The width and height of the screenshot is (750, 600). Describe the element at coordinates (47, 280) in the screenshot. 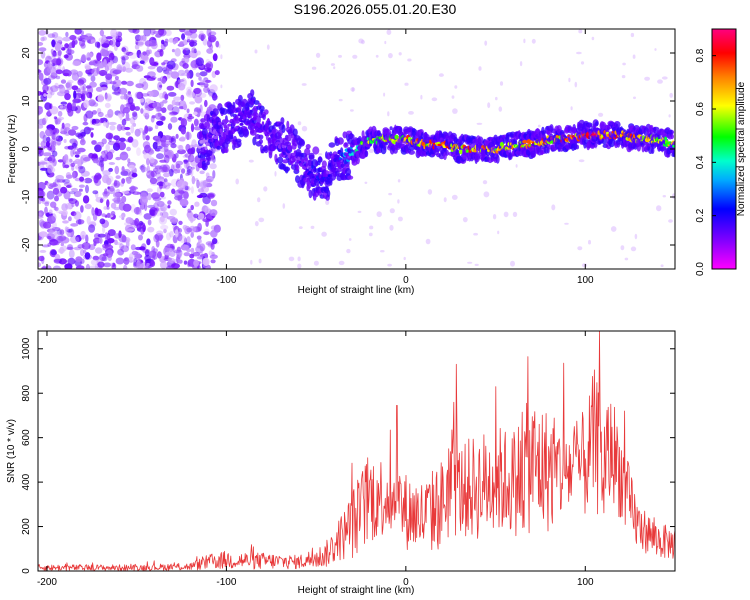

I see `spectrogram-x-tick-label: -200` at that location.